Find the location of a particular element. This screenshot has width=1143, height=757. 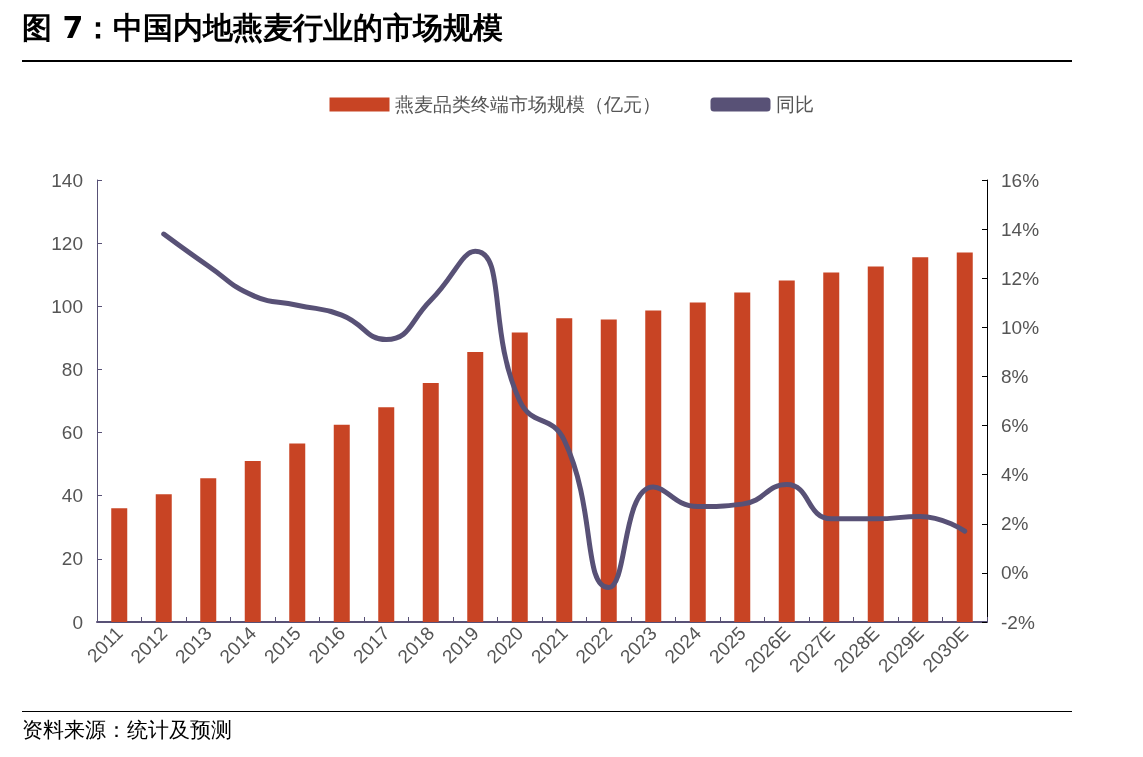

chart-title: 图 7：中国内地燕麦行业的市场规模 is located at coordinates (263, 28).